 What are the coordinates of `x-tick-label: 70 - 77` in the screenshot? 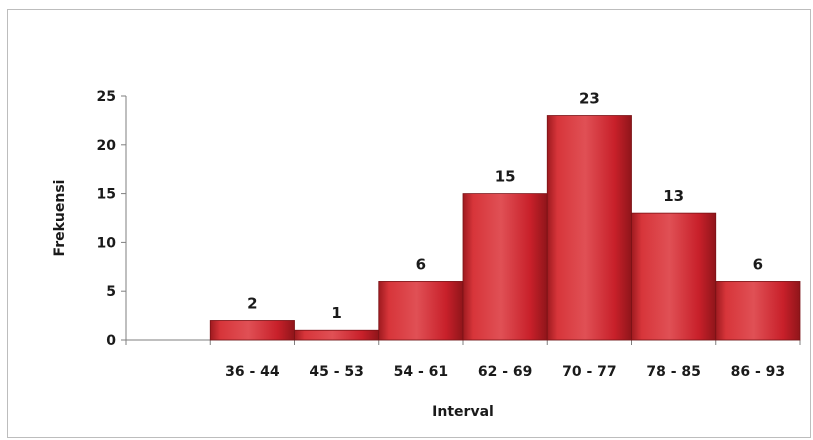 It's located at (589, 372).